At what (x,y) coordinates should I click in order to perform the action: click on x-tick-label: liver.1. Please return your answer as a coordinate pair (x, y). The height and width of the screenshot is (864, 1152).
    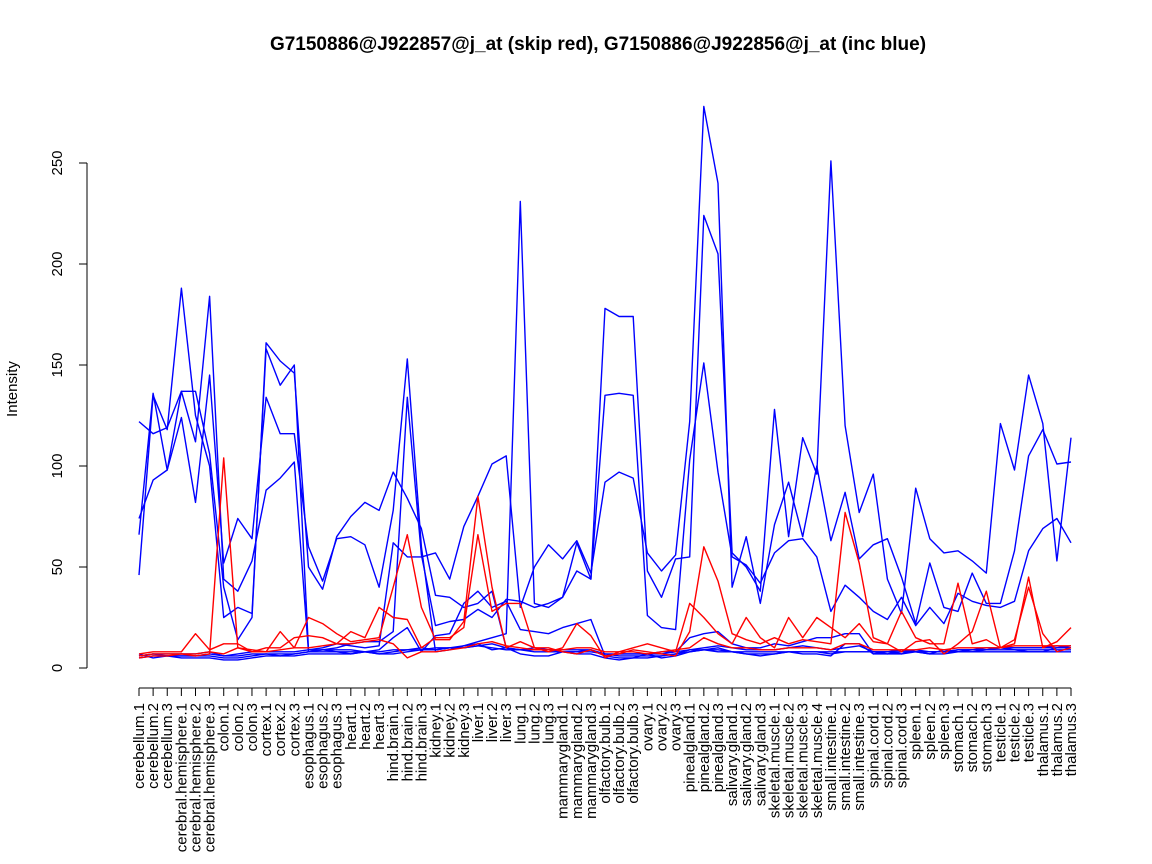
    Looking at the image, I should click on (478, 722).